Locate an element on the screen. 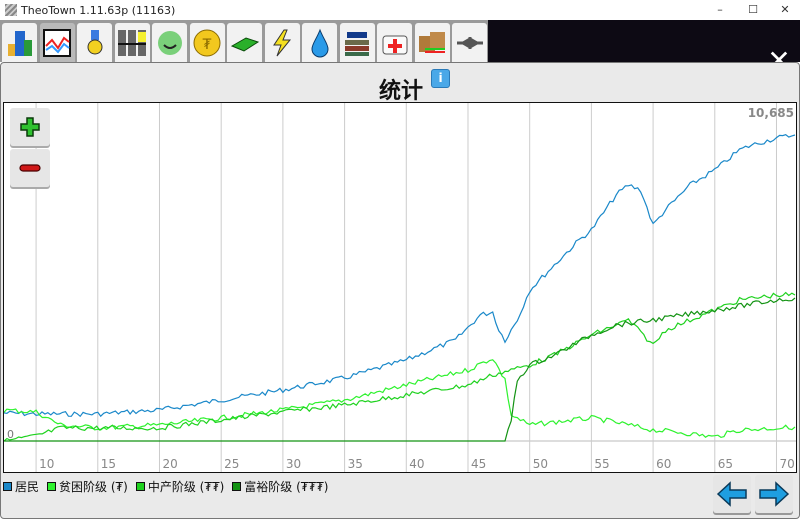 This screenshot has height=519, width=800. x-tick-label: 40 is located at coordinates (416, 464).